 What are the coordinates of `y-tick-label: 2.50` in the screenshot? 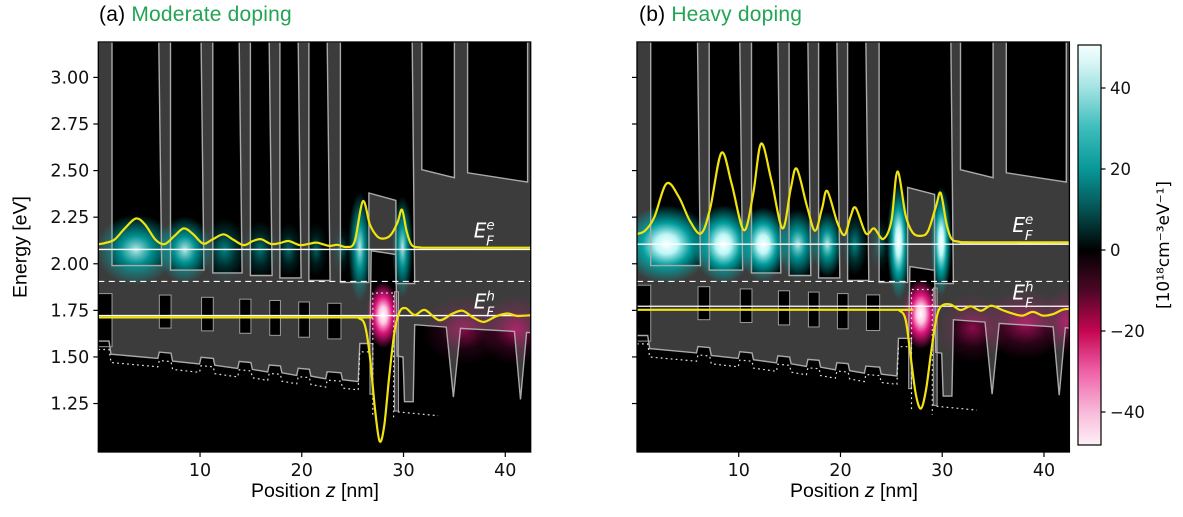 It's located at (69, 172).